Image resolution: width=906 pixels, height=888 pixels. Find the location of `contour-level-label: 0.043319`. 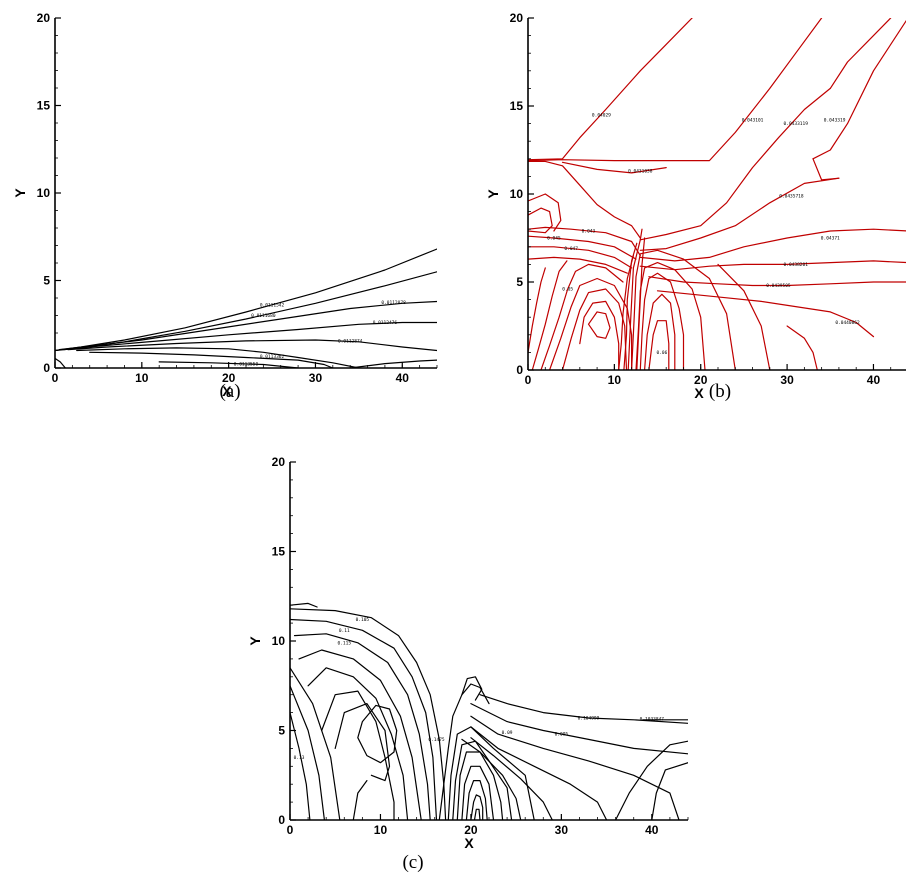

contour-level-label: 0.043319 is located at coordinates (835, 121).